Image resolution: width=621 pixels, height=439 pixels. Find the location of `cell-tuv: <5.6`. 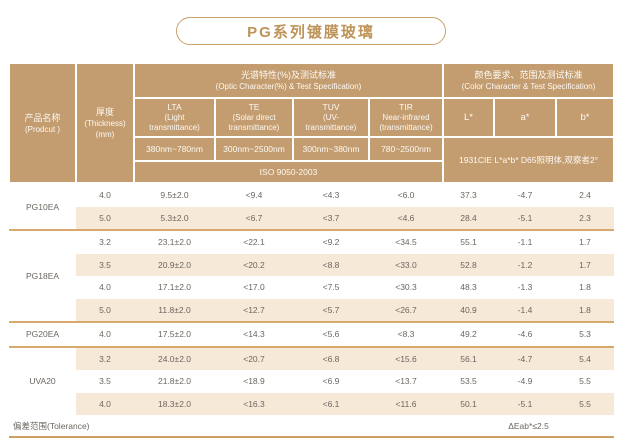

cell-tuv: <5.6 is located at coordinates (331, 334).